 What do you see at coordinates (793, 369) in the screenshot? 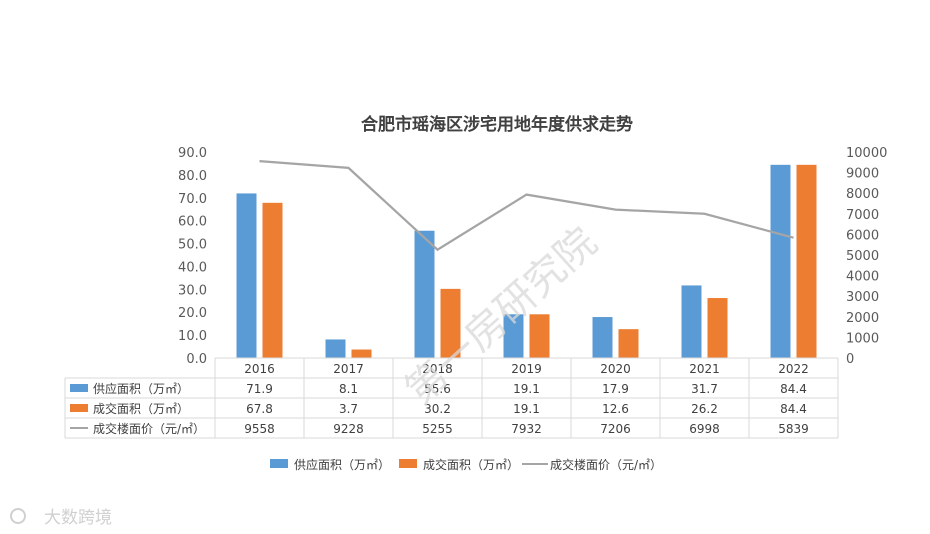
I see `x-tick-label: 2022` at bounding box center [793, 369].